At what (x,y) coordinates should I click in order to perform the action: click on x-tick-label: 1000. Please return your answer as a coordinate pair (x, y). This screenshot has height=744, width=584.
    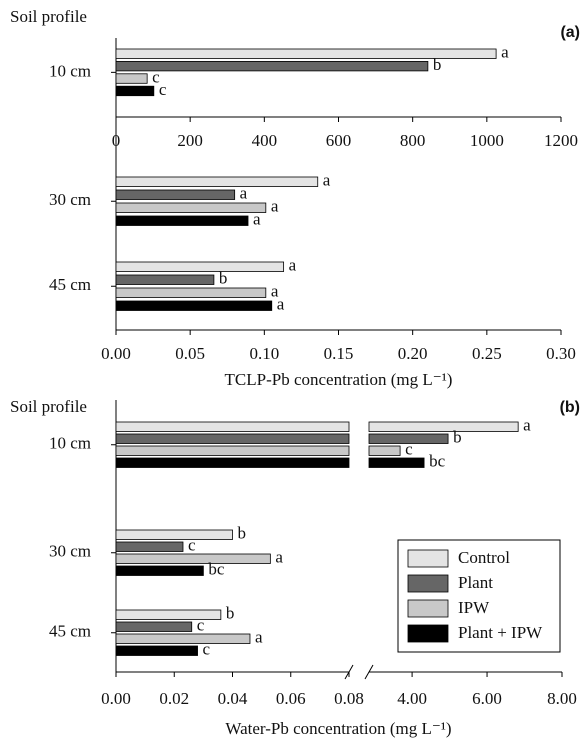
    Looking at the image, I should click on (487, 140).